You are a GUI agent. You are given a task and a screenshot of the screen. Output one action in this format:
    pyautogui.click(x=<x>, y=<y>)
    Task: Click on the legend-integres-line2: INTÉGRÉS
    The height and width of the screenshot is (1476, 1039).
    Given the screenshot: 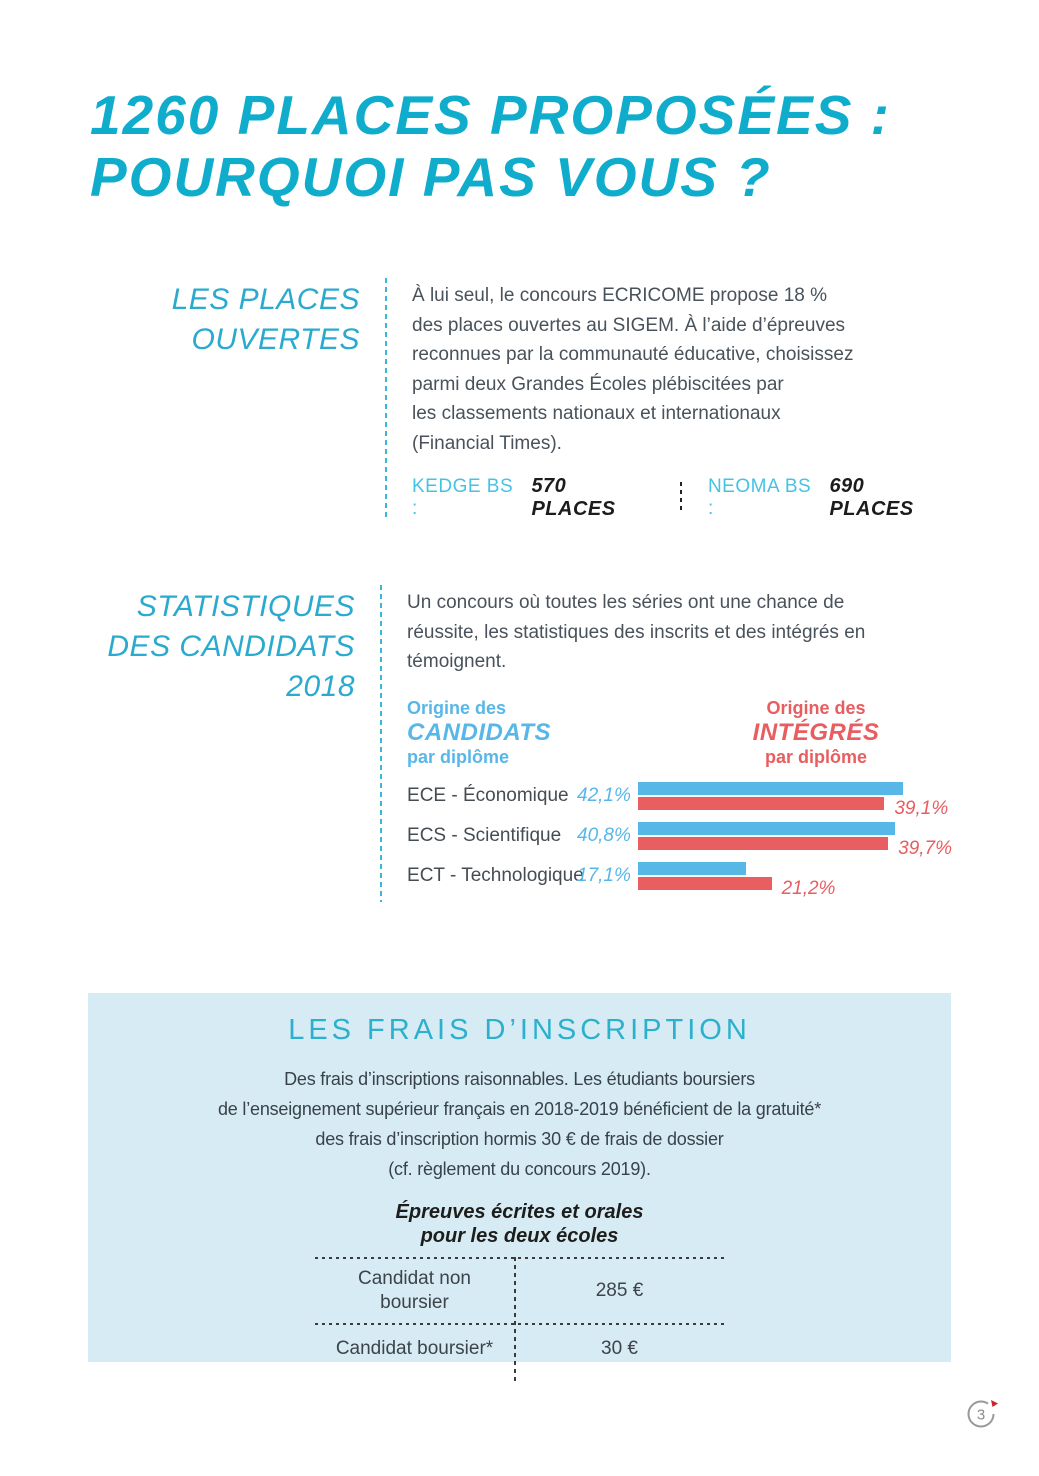 What is the action you would take?
    pyautogui.click(x=816, y=732)
    